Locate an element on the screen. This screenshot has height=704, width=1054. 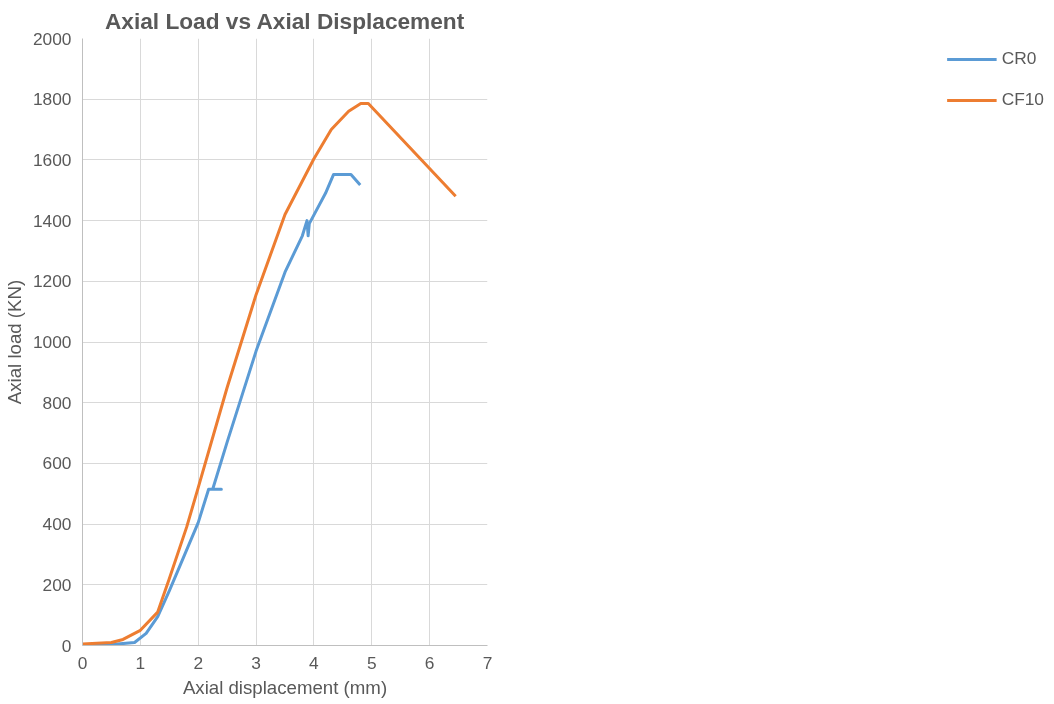
x-axis-title: Axial displacement (mm) is located at coordinates (285, 687).